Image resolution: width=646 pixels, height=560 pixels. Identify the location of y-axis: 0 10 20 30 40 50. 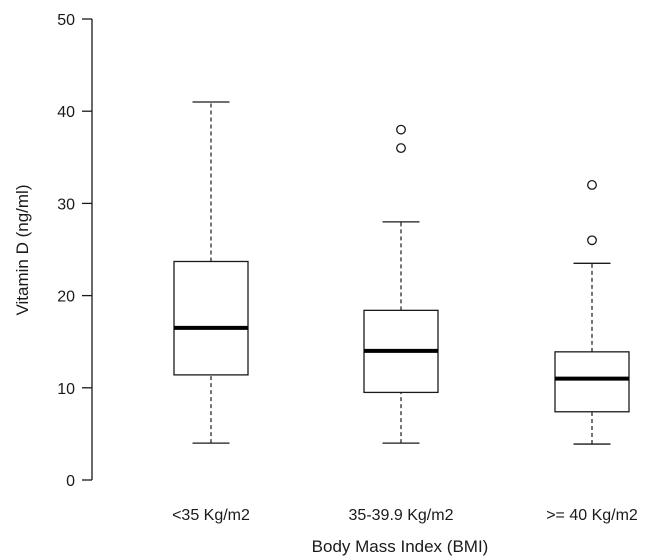
(75, 251).